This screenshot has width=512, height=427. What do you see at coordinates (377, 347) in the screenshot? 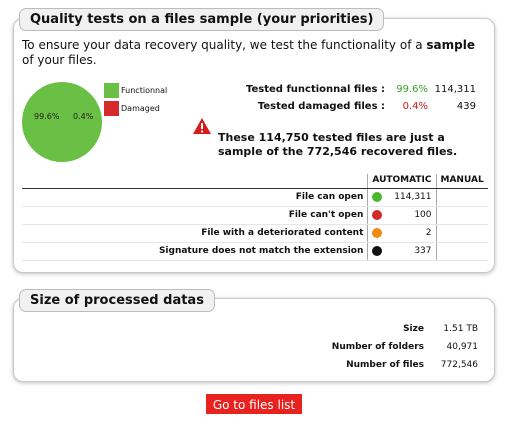
I see `folders-label: Number of folders` at bounding box center [377, 347].